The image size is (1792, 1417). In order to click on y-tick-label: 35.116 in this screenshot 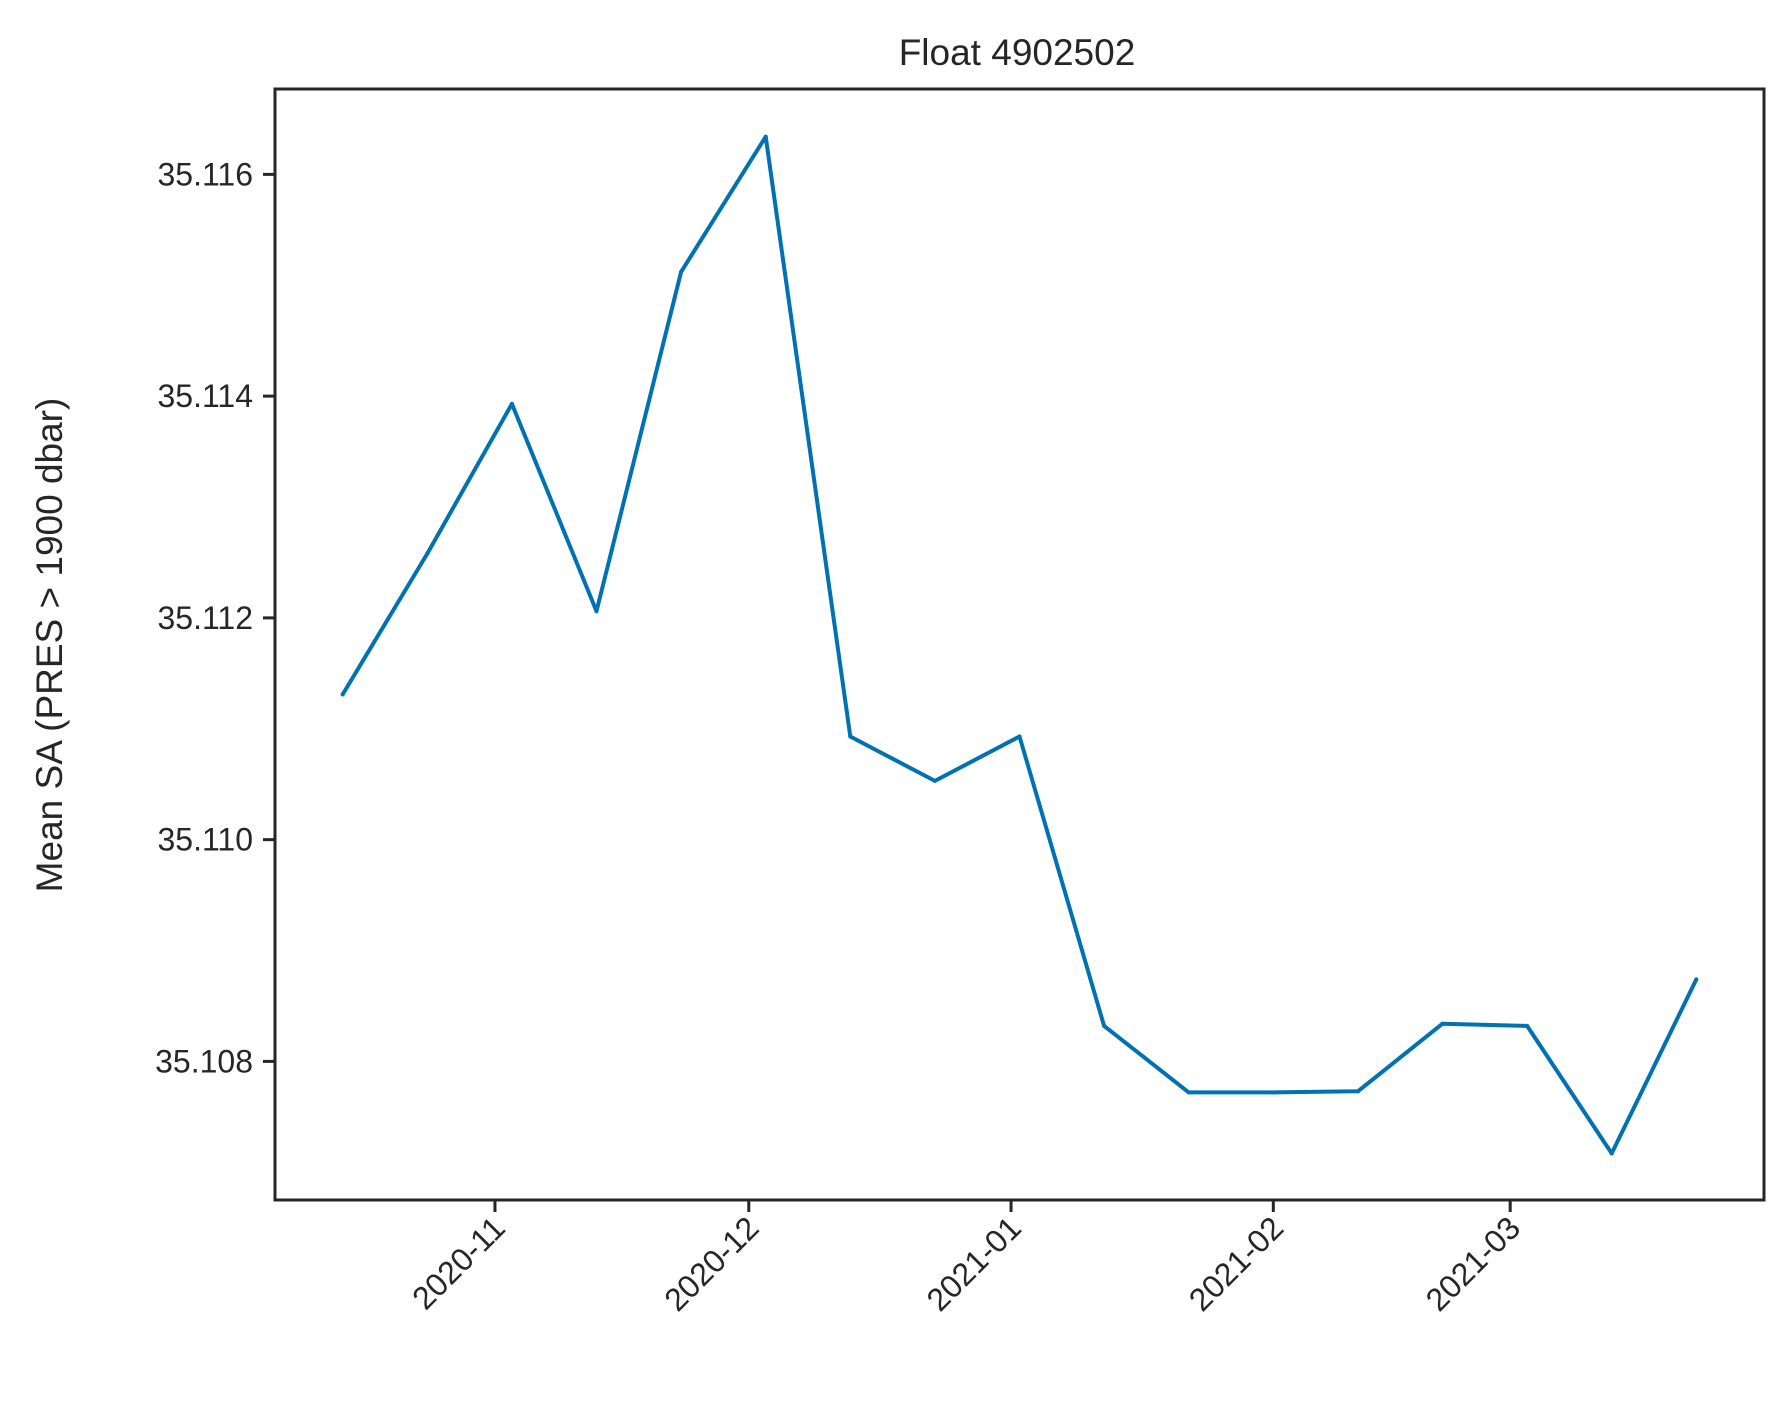, I will do `click(206, 174)`.